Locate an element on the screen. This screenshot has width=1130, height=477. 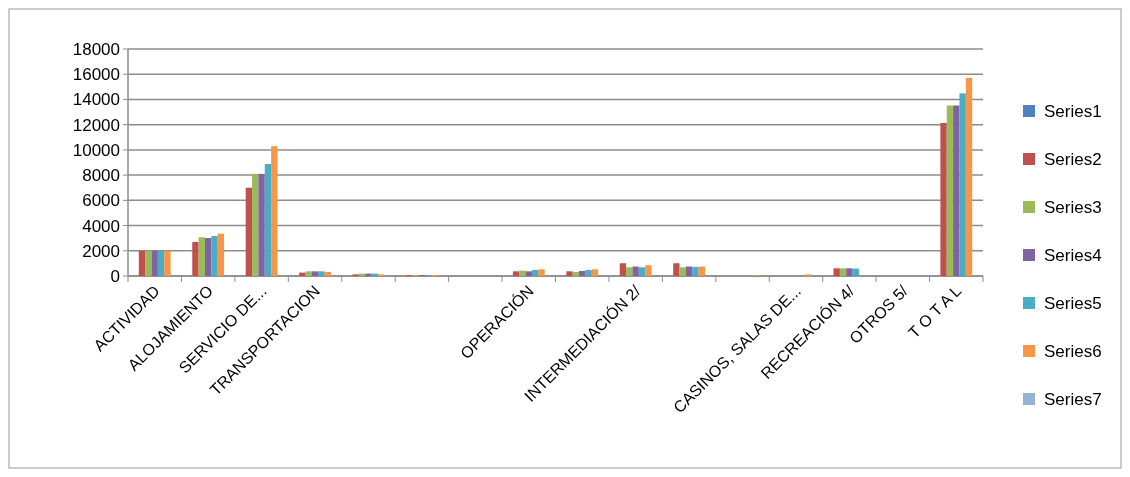
legend-label: Series4 is located at coordinates (1073, 255).